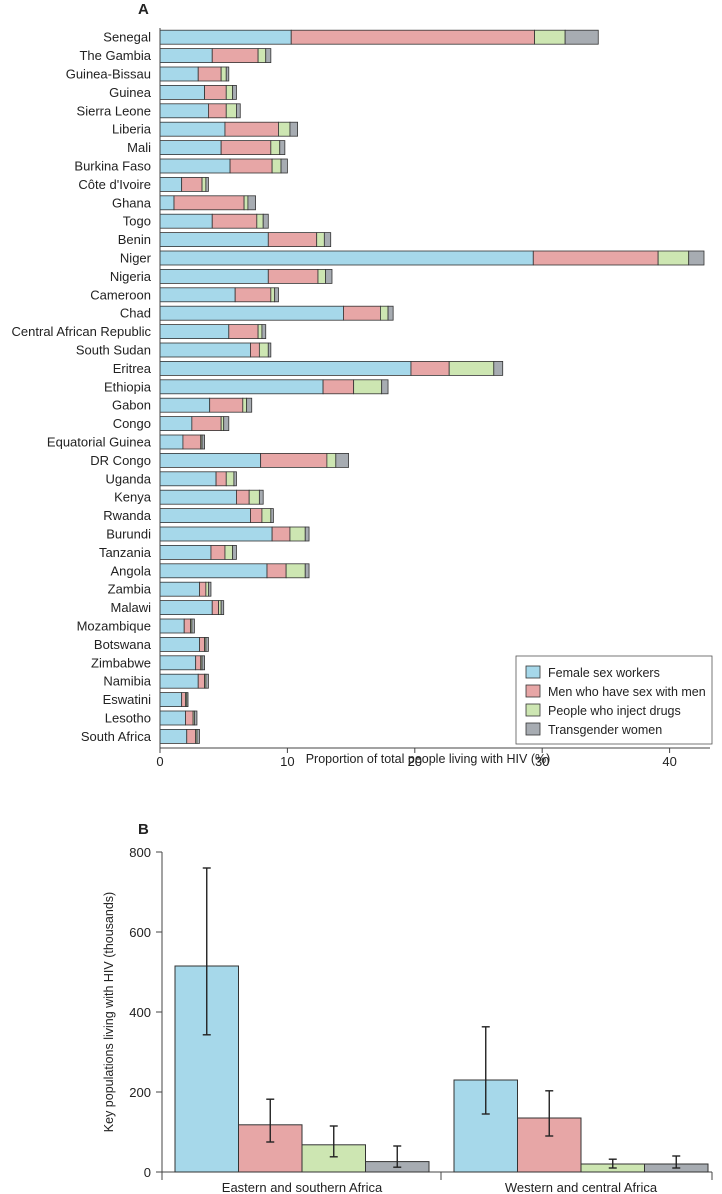 This screenshot has height=1194, width=722. I want to click on bar-chad-men-who-have-sex-with-men, so click(362, 313).